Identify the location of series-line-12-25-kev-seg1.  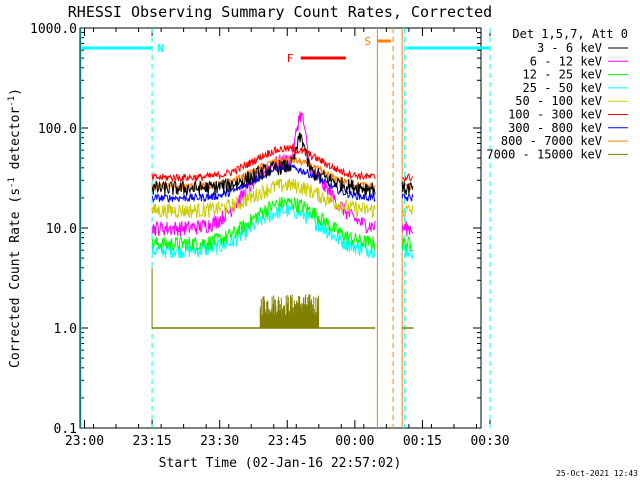
(407, 244).